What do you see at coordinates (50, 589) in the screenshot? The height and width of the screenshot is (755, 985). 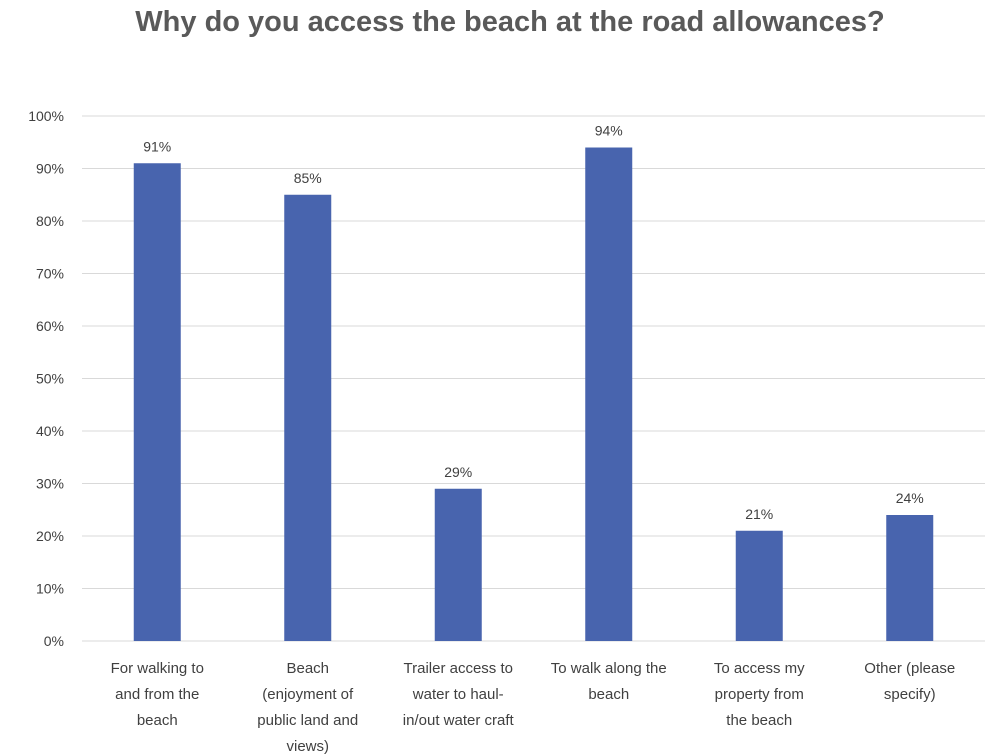 I see `y-tick-label: 10%` at bounding box center [50, 589].